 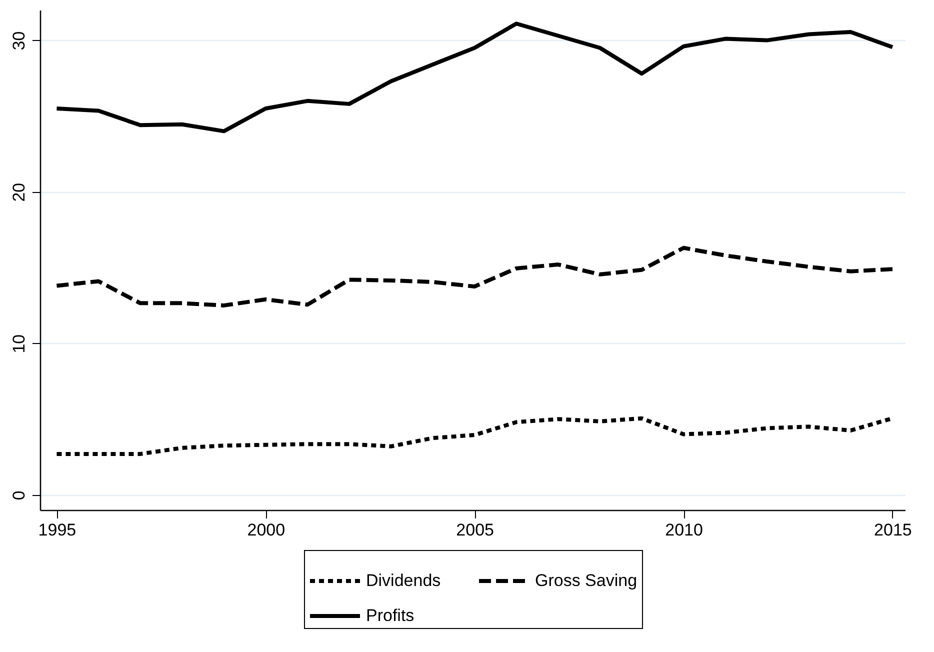 What do you see at coordinates (19, 192) in the screenshot?
I see `y-tick-label: 20` at bounding box center [19, 192].